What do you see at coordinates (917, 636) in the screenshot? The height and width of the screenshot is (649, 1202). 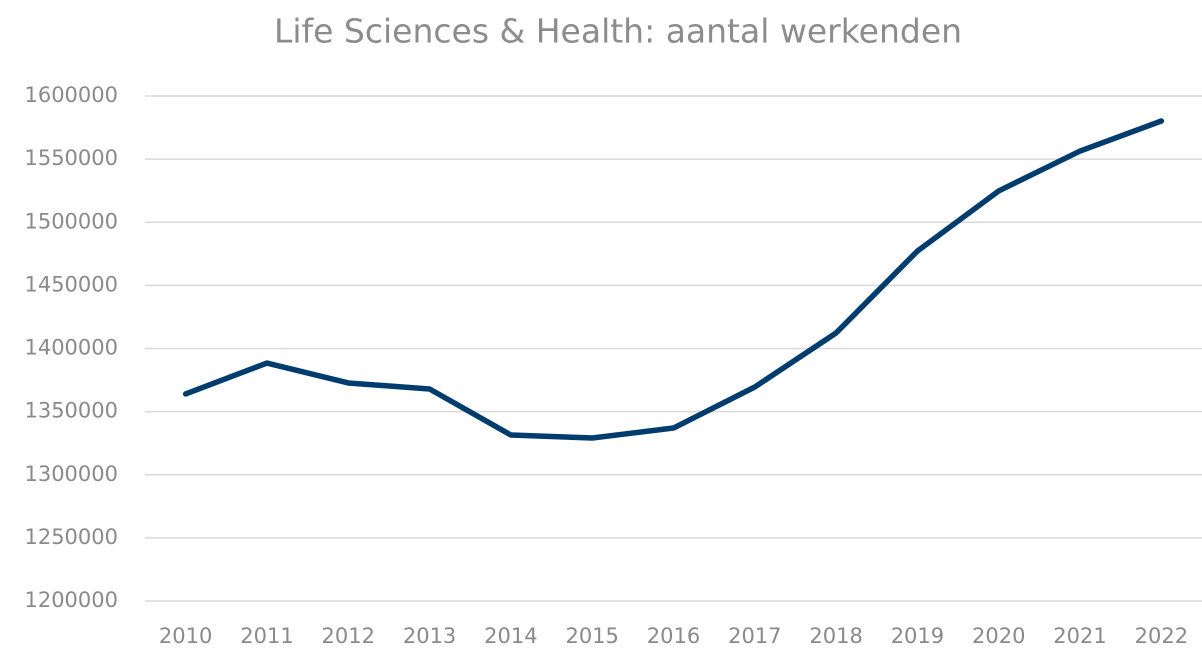 I see `x-tick-label: 2019` at bounding box center [917, 636].